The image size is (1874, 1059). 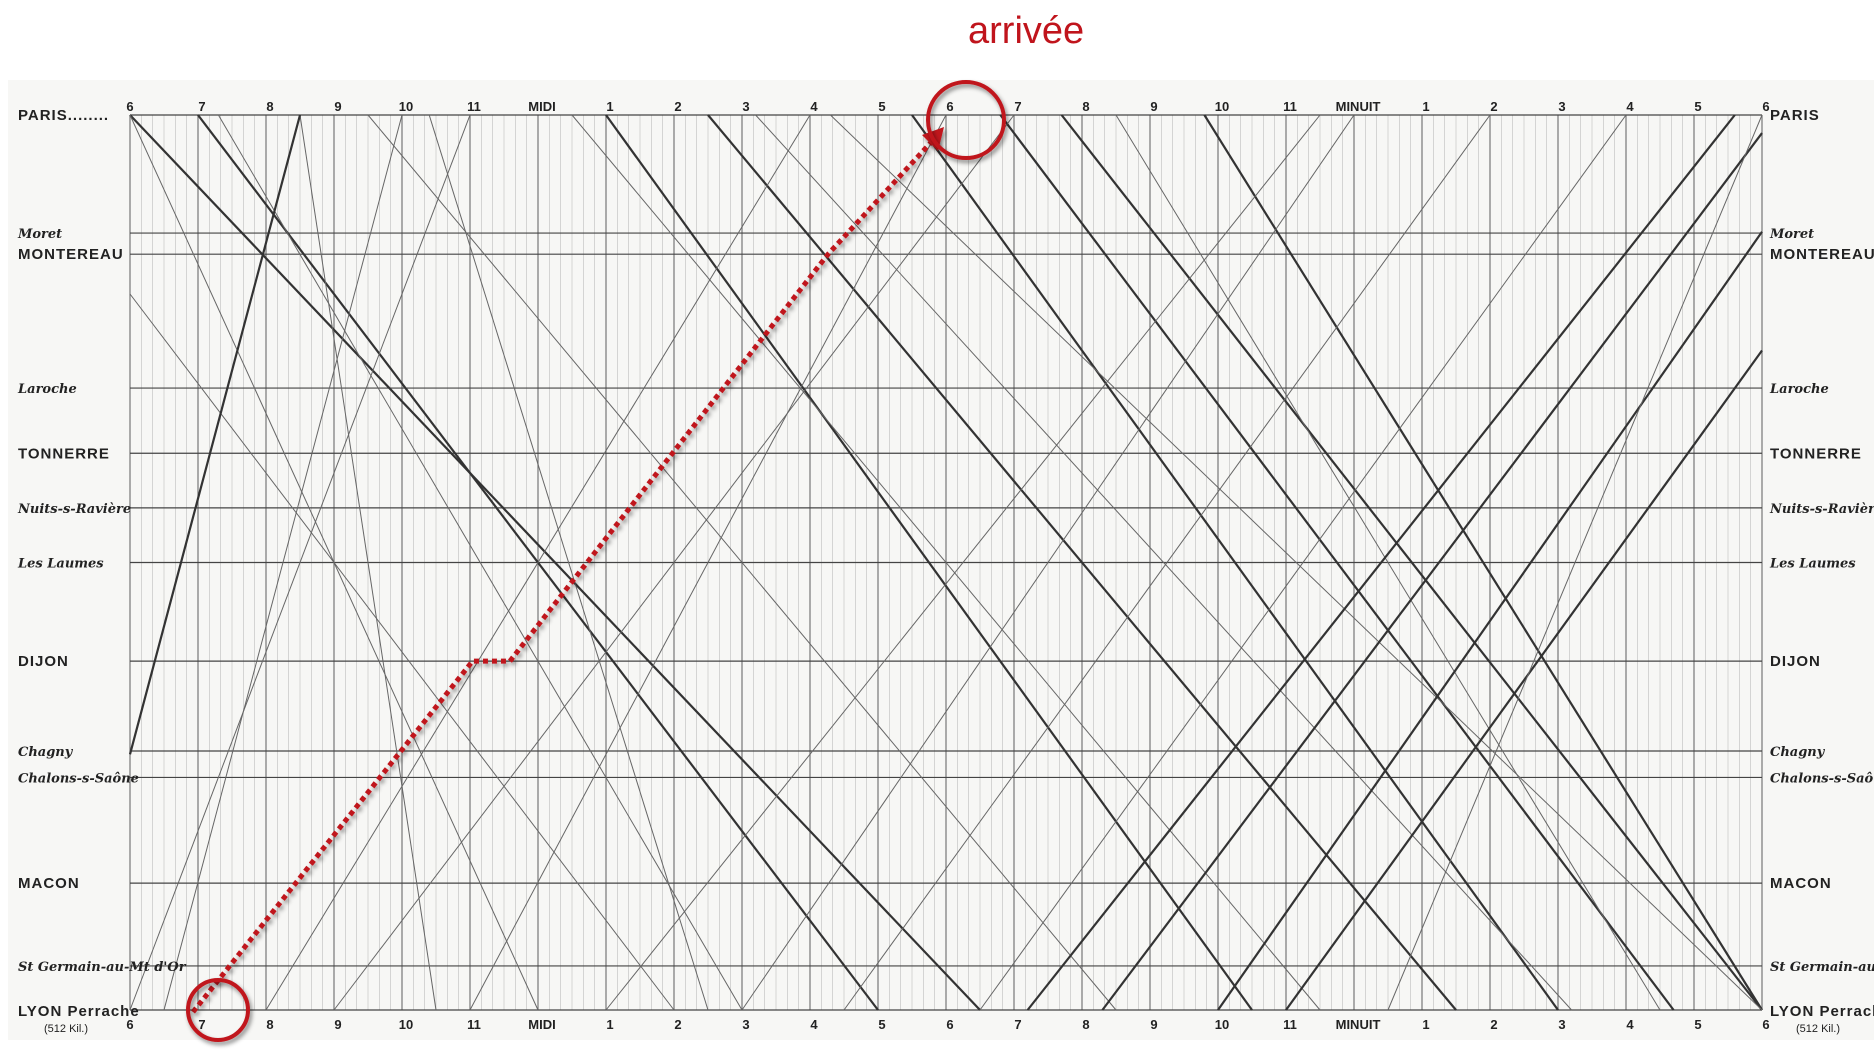 What do you see at coordinates (43, 661) in the screenshot?
I see `station-label-left: DIJON` at bounding box center [43, 661].